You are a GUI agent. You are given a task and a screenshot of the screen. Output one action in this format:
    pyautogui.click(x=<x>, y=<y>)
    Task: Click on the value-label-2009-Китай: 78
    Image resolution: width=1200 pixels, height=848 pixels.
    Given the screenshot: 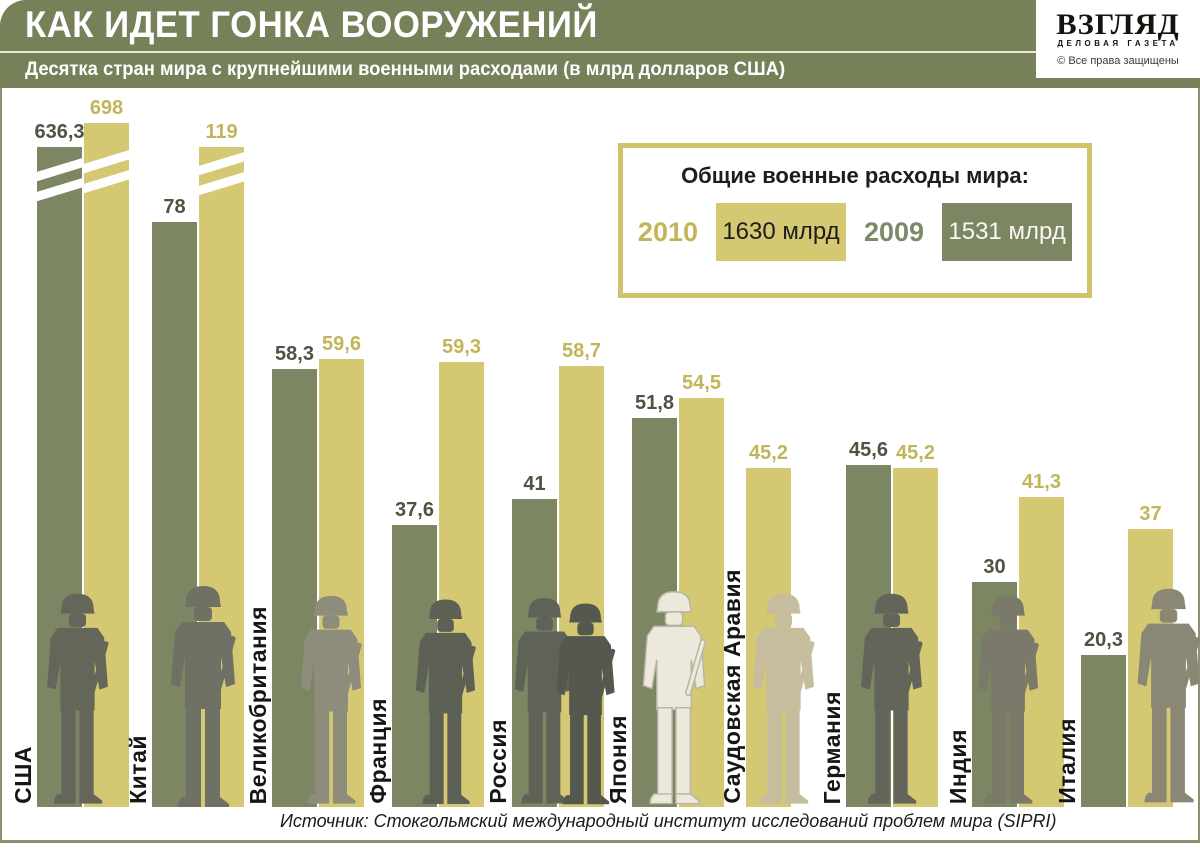 What is the action you would take?
    pyautogui.click(x=174, y=207)
    